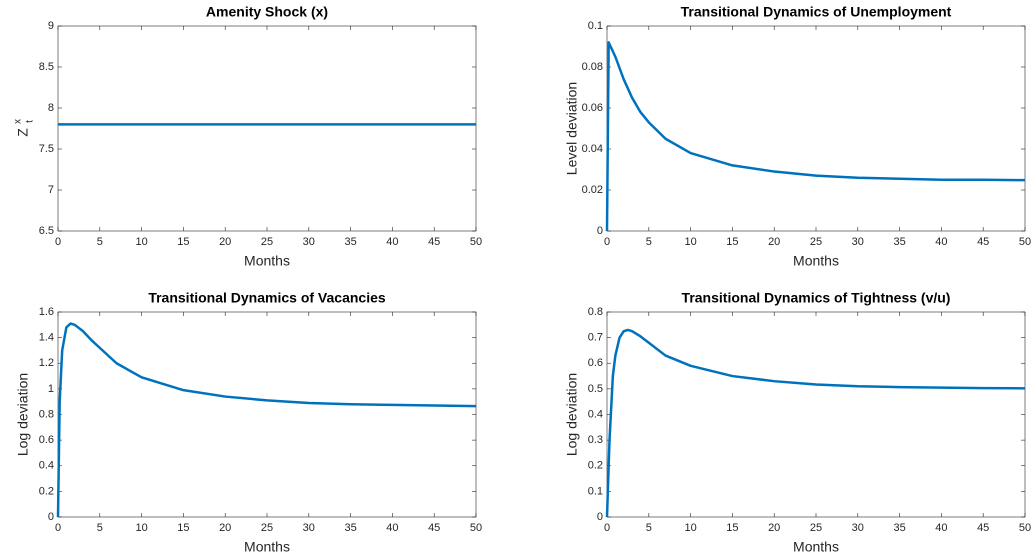  What do you see at coordinates (51, 190) in the screenshot?
I see `y-tick-label: 7` at bounding box center [51, 190].